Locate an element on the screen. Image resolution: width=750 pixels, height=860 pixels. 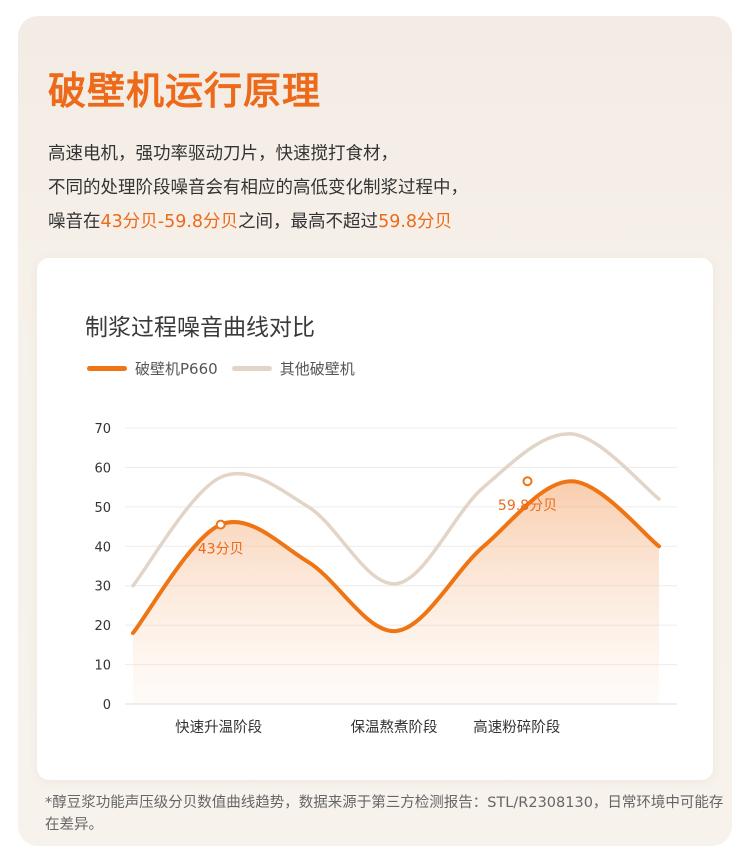
legend-swatch-other is located at coordinates (251, 368).